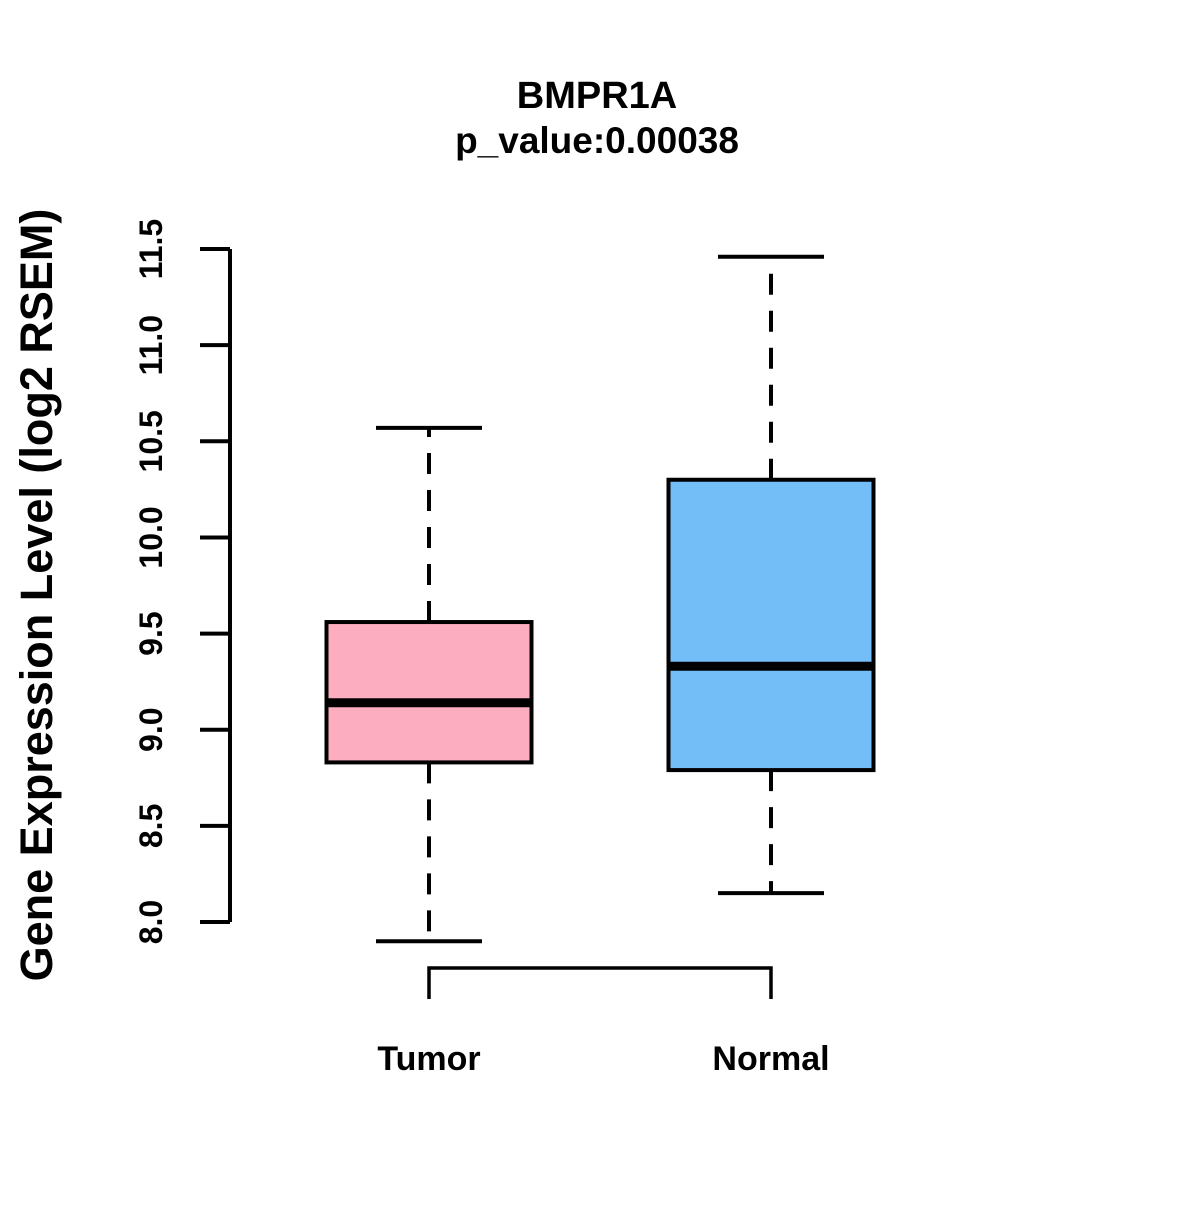  I want to click on chart-title: BMPR1A, so click(597, 96).